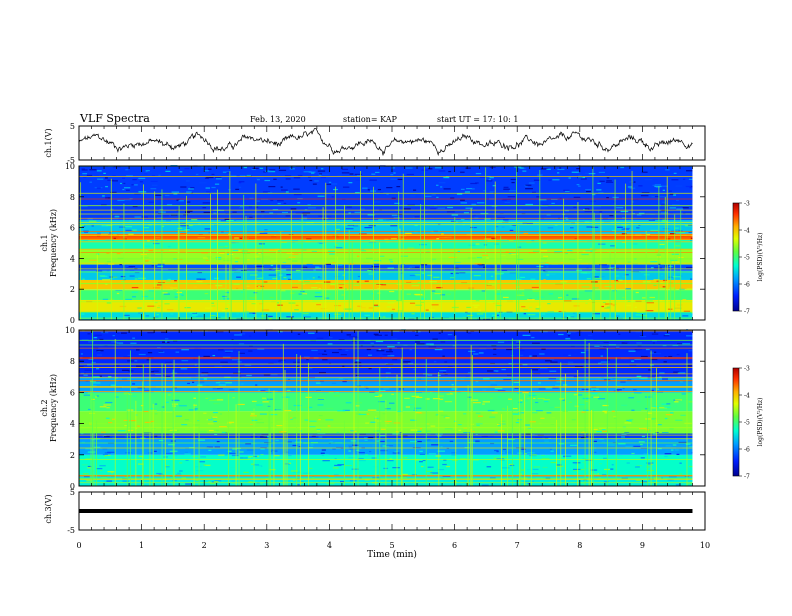 The width and height of the screenshot is (792, 616). I want to click on ch1-spectrogram-ytick-label: 10, so click(70, 166).